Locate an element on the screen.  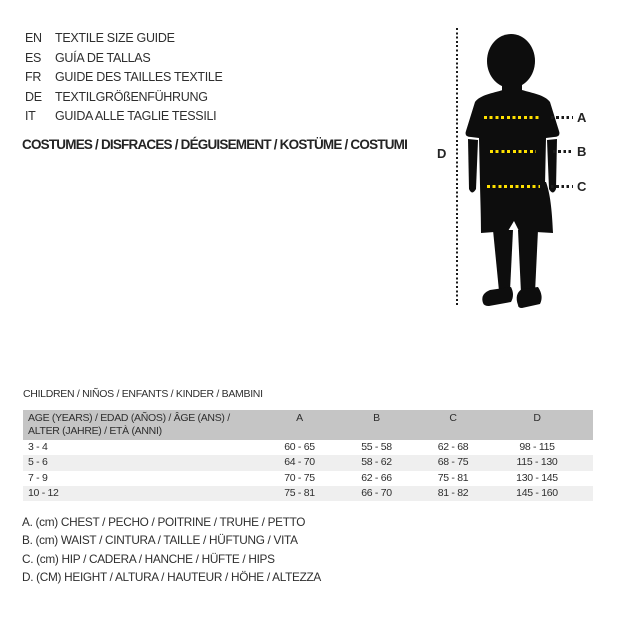
waist-cell: 55 - 58 is located at coordinates (376, 447).